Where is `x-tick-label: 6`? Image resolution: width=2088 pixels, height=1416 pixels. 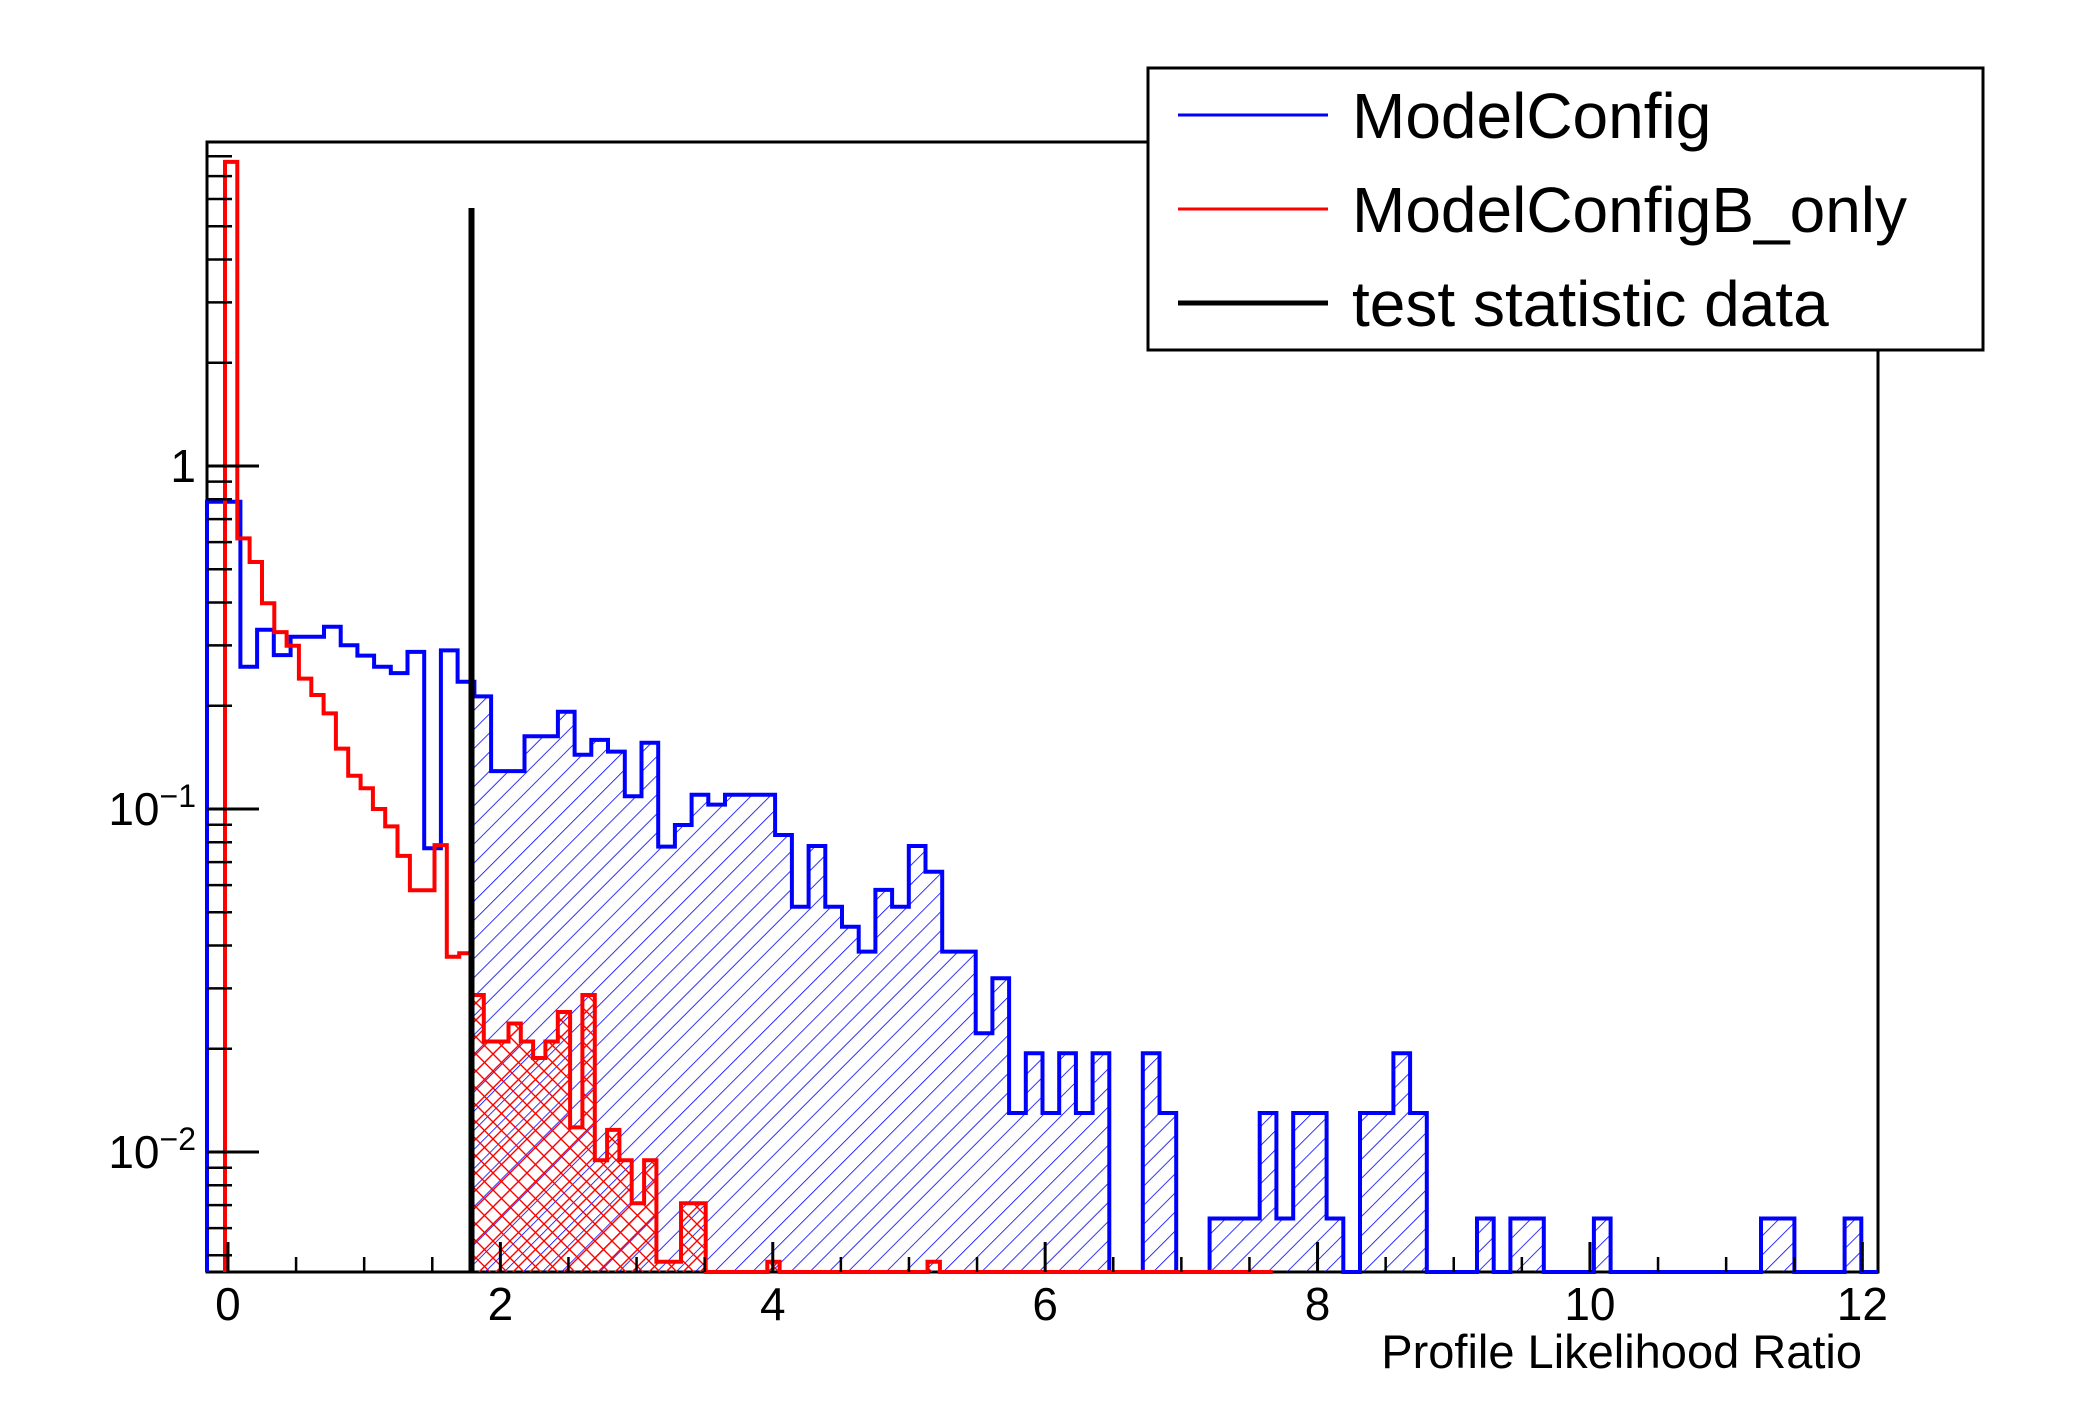
x-tick-label: 6 is located at coordinates (1045, 1304).